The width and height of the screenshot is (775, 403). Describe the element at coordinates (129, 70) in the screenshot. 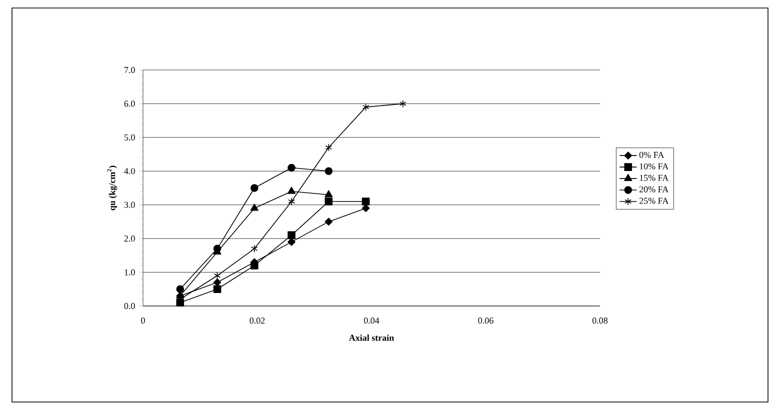

I see `y-tick-label: 7.0` at that location.